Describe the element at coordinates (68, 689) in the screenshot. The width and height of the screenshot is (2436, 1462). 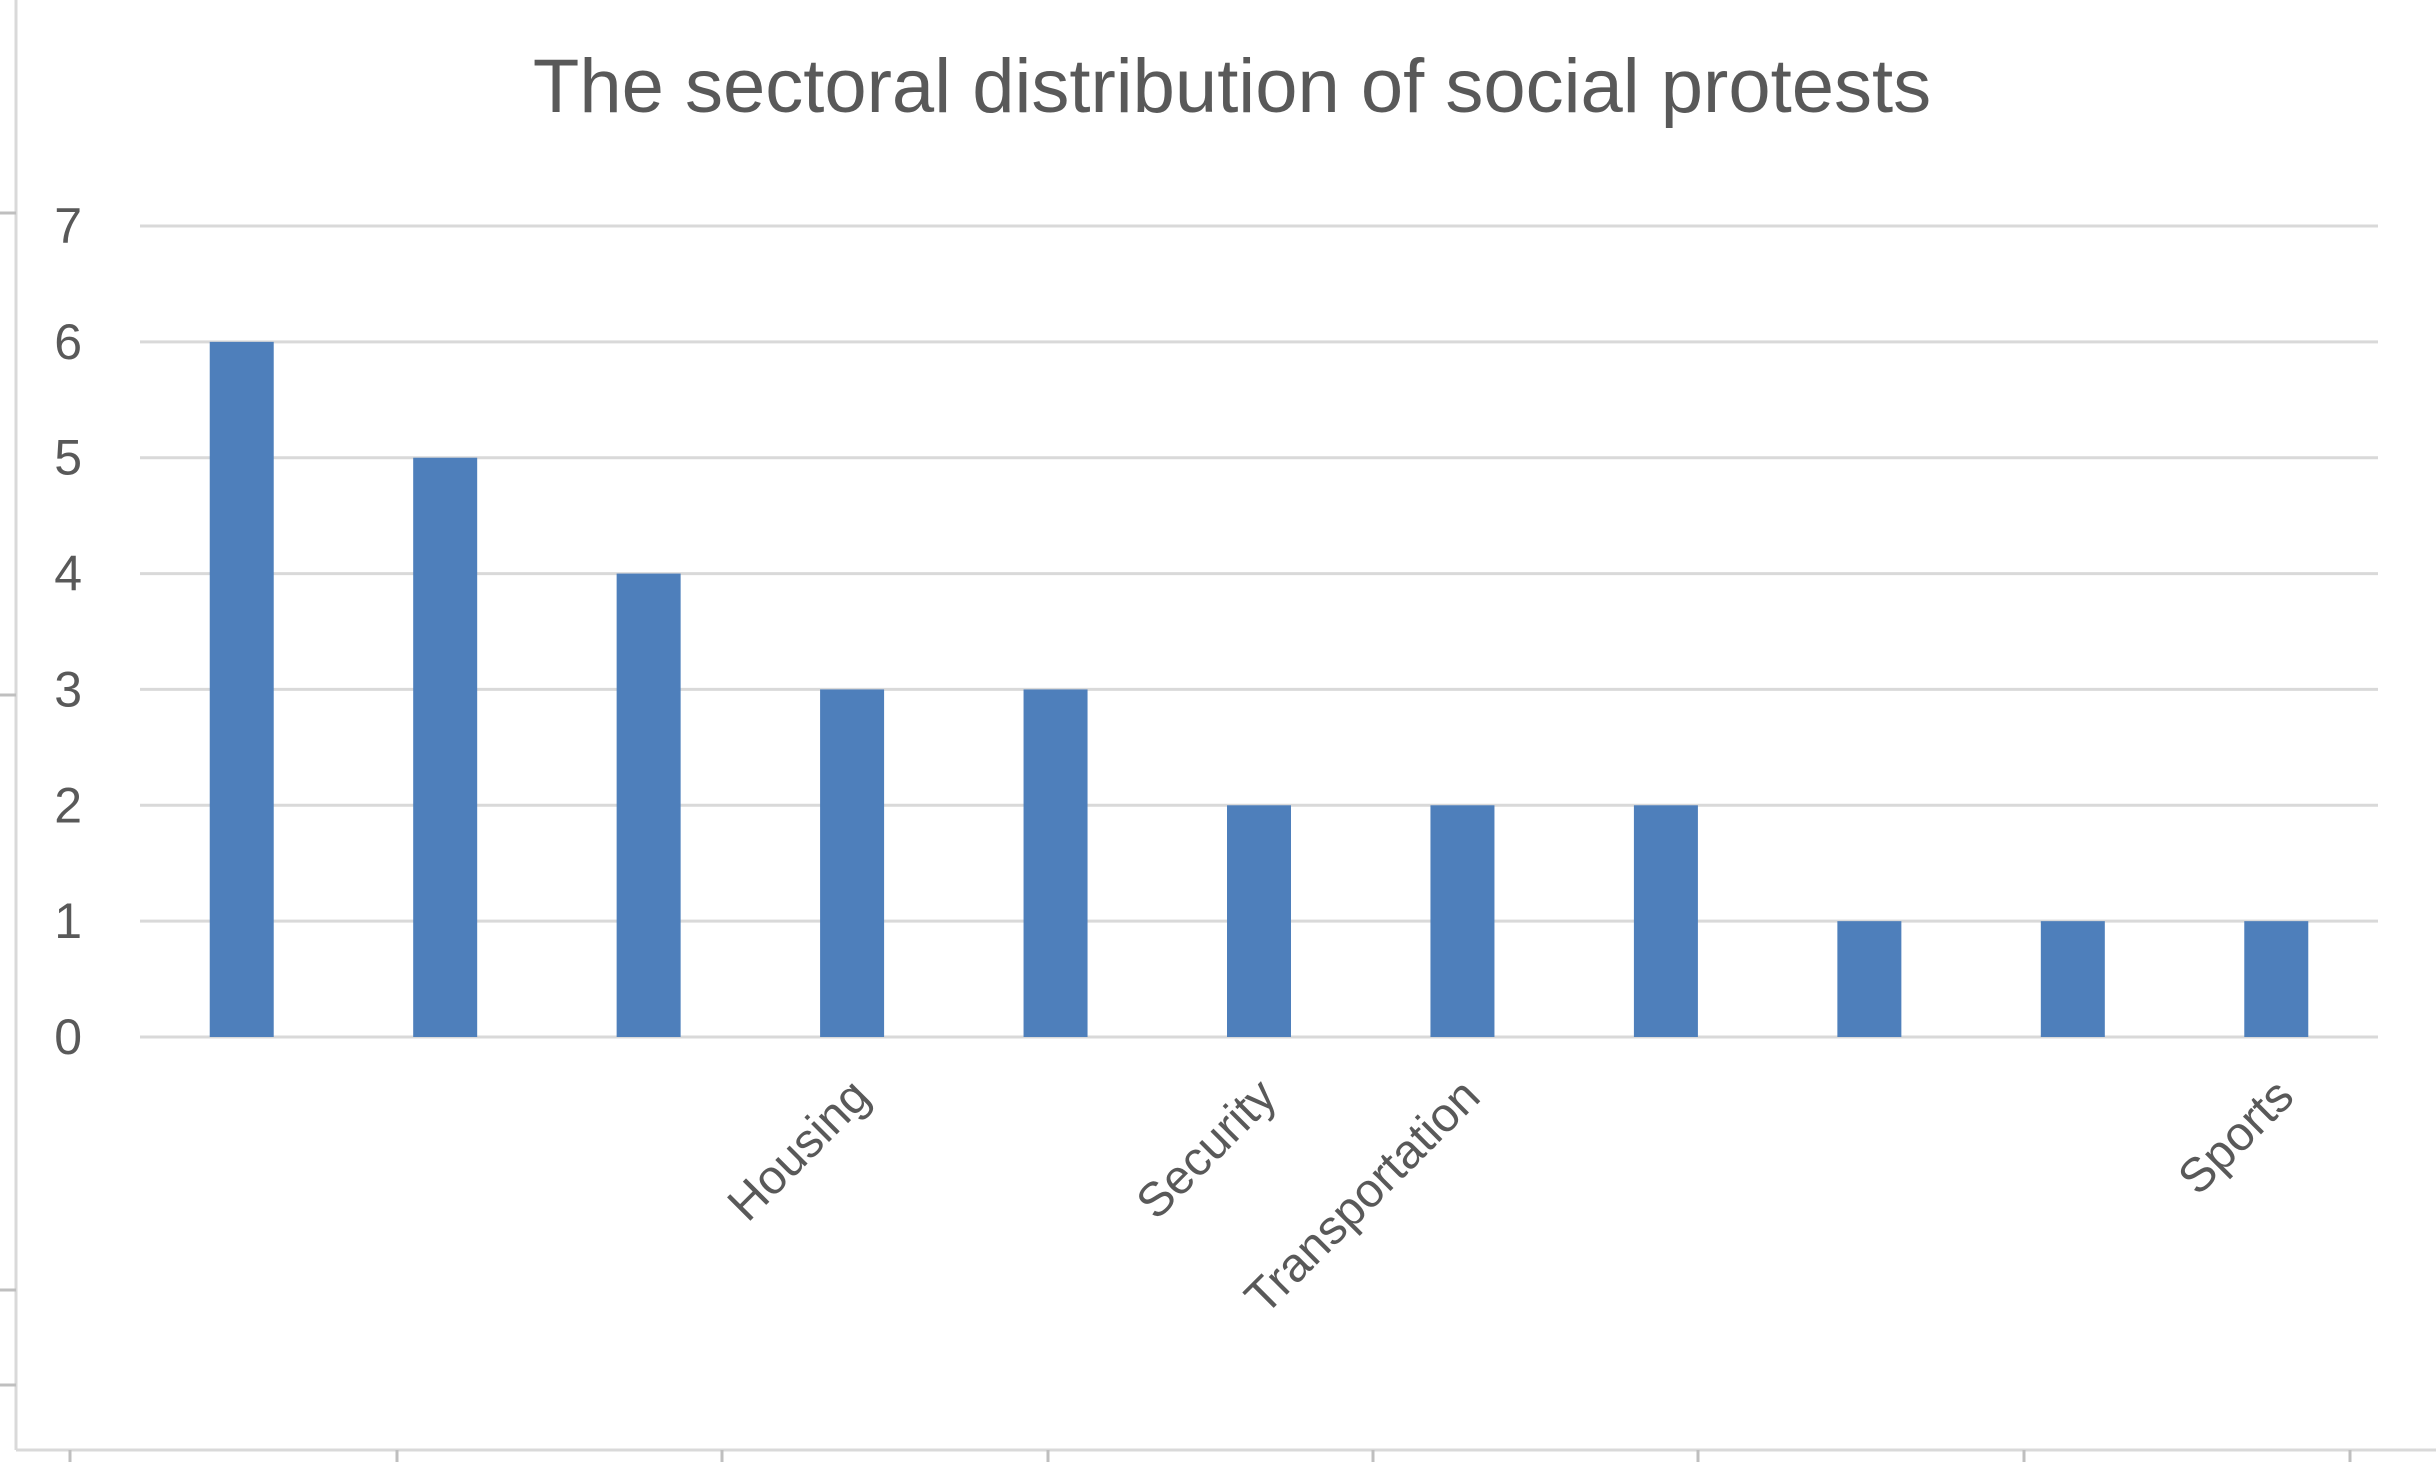
I see `y-tick-label: 3` at that location.